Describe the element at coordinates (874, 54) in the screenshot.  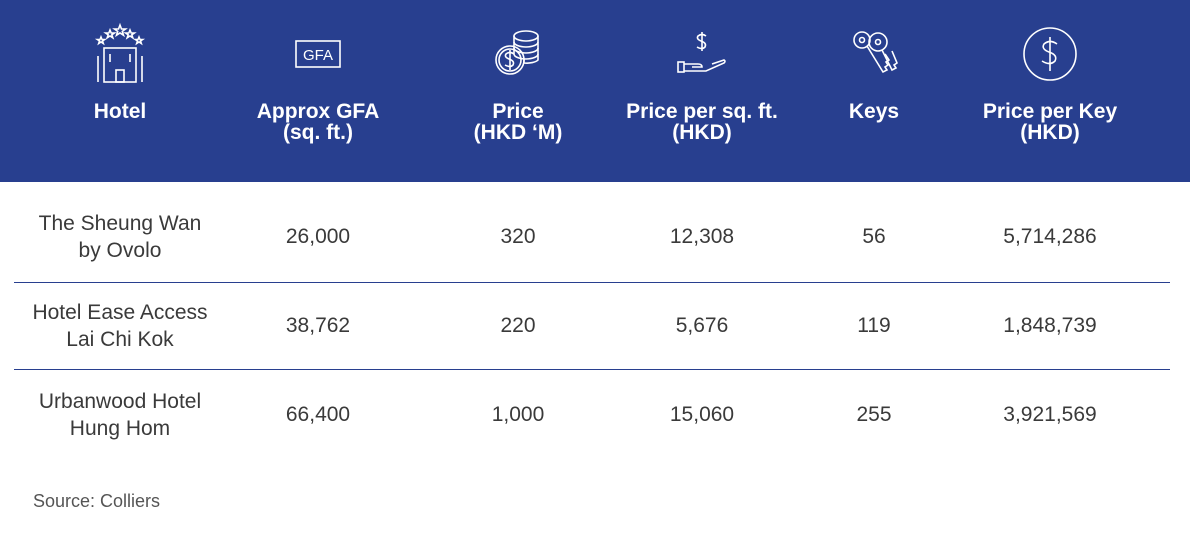
I see `keys-icon` at that location.